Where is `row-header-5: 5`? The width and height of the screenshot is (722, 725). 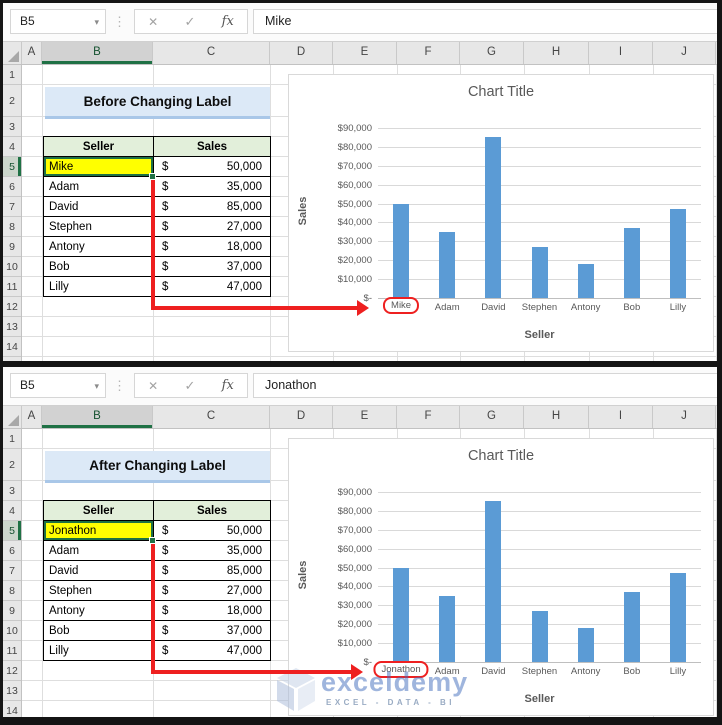 row-header-5: 5 is located at coordinates (12, 531).